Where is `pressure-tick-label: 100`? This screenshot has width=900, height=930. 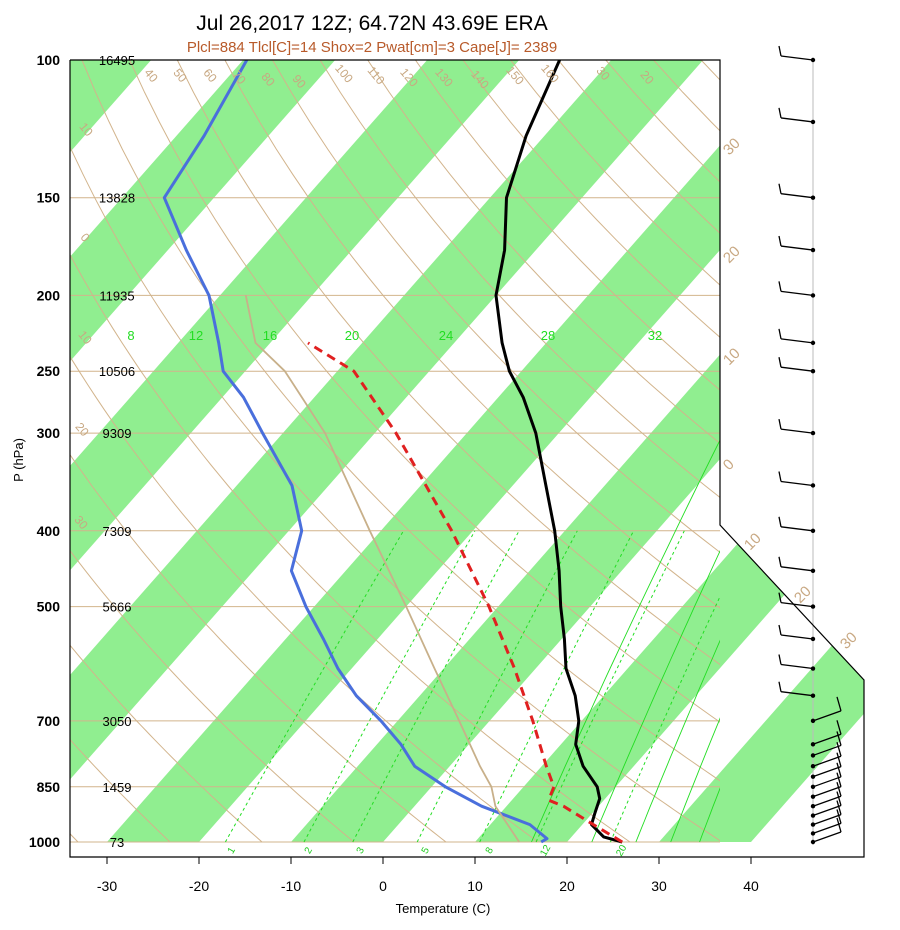 pressure-tick-label: 100 is located at coordinates (49, 60).